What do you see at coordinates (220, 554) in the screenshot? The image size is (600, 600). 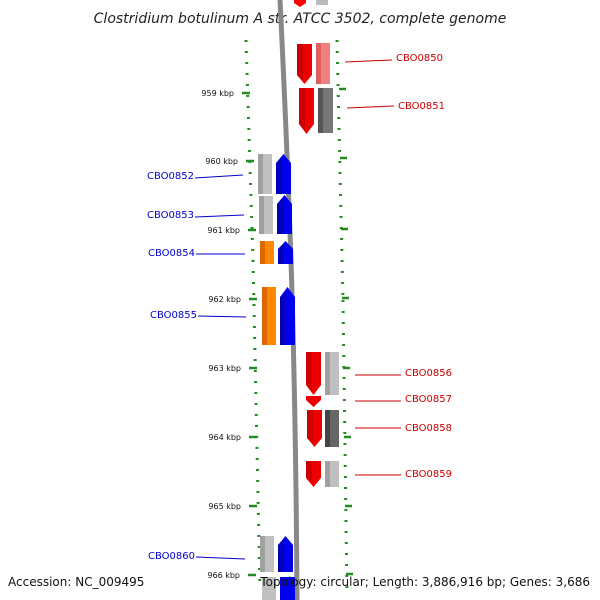 I see `gene-cbo0860: CBO0860` at bounding box center [220, 554].